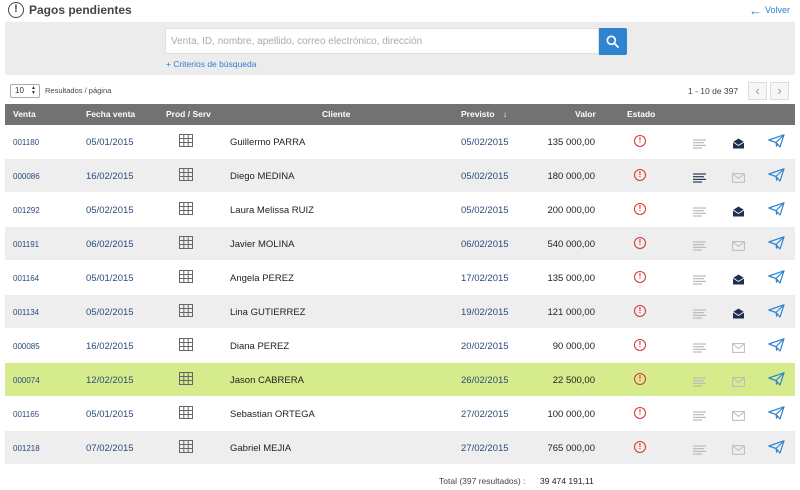 This screenshot has width=800, height=490. What do you see at coordinates (567, 481) in the screenshot?
I see `total-value: 39 474 191,11` at bounding box center [567, 481].